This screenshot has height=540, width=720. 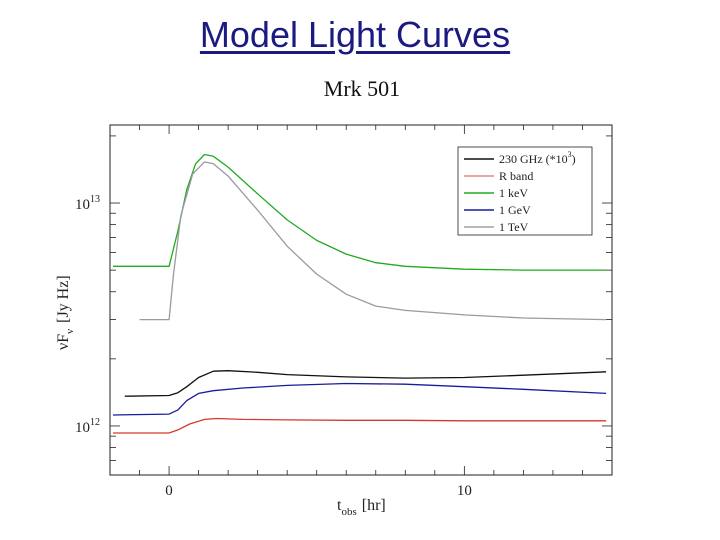 I want to click on legend-label-text: R band, so click(x=516, y=176).